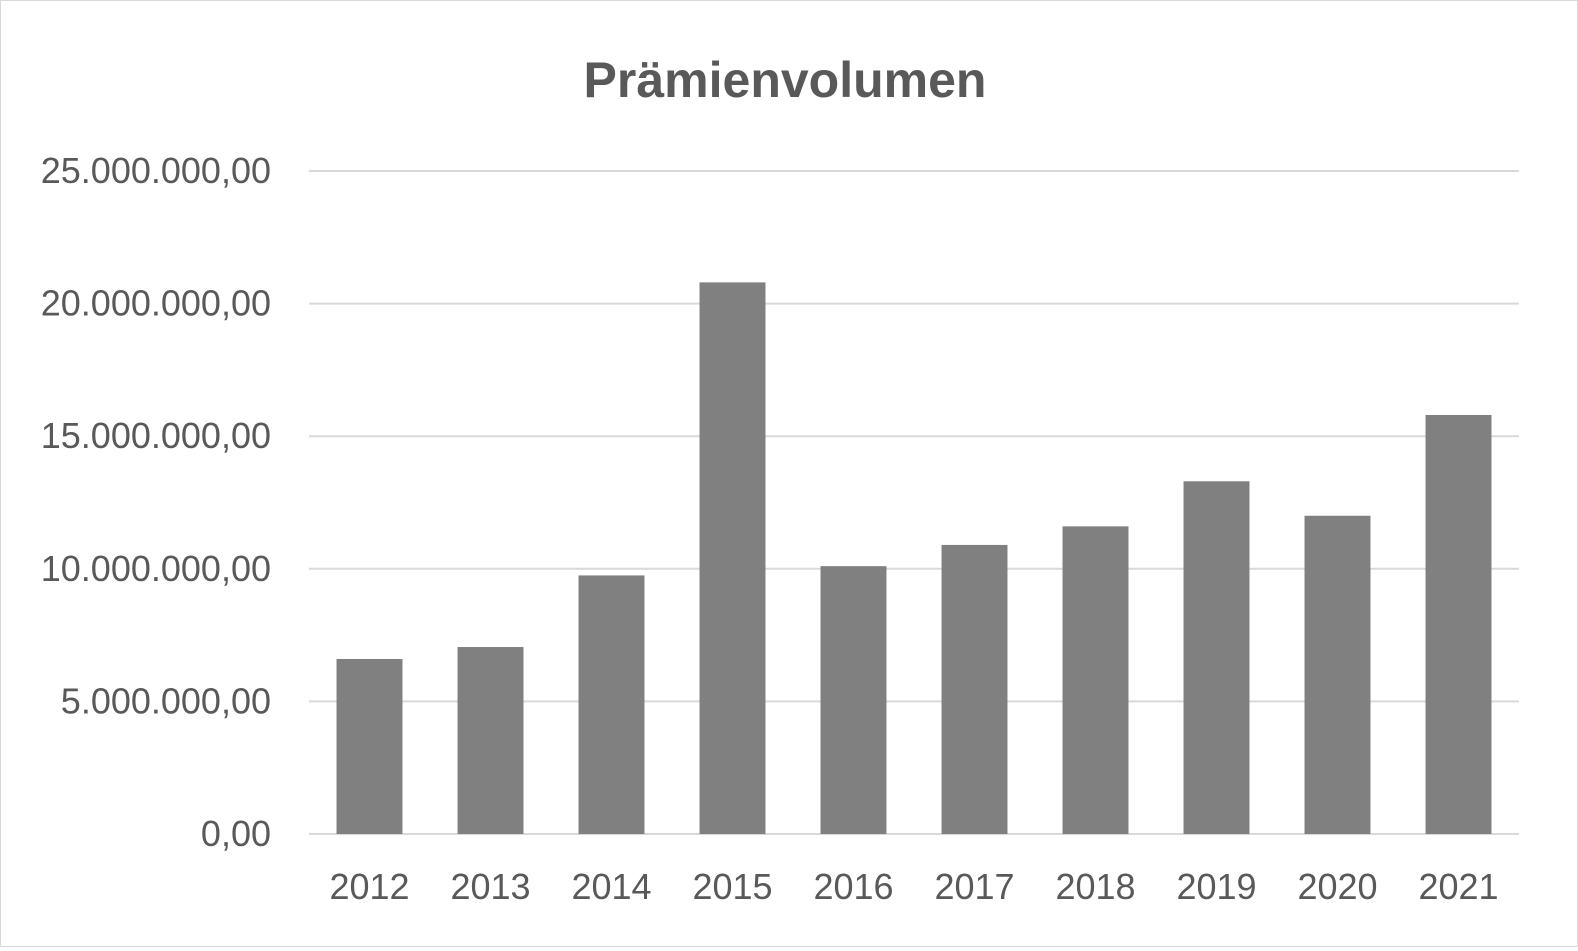  What do you see at coordinates (1095, 886) in the screenshot?
I see `x-tick-label: 2018` at bounding box center [1095, 886].